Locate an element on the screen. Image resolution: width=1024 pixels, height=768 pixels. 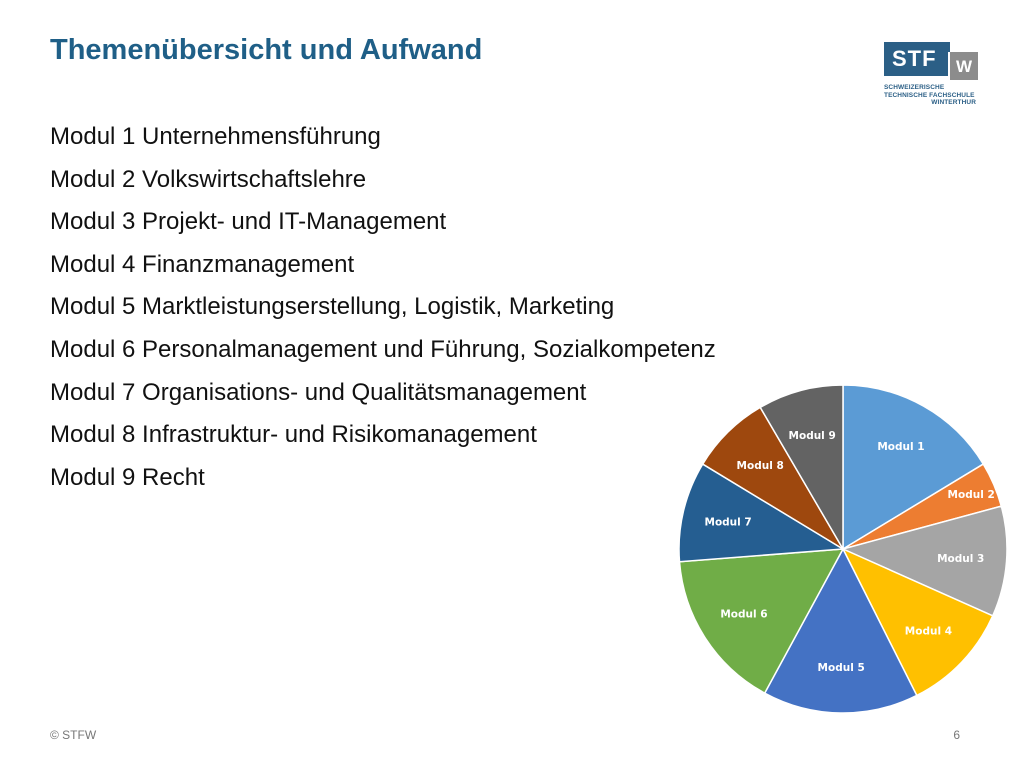
logo-line-2: TECHNISCHE FACHSCHULE is located at coordinates (929, 95).